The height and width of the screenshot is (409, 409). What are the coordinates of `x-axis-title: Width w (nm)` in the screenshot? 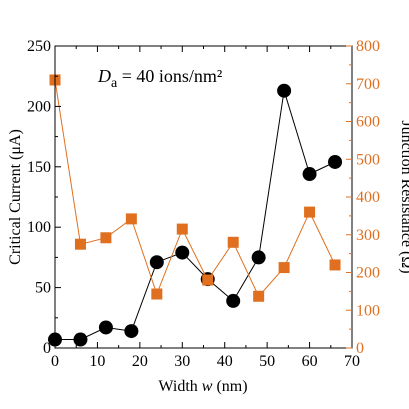 It's located at (202, 386).